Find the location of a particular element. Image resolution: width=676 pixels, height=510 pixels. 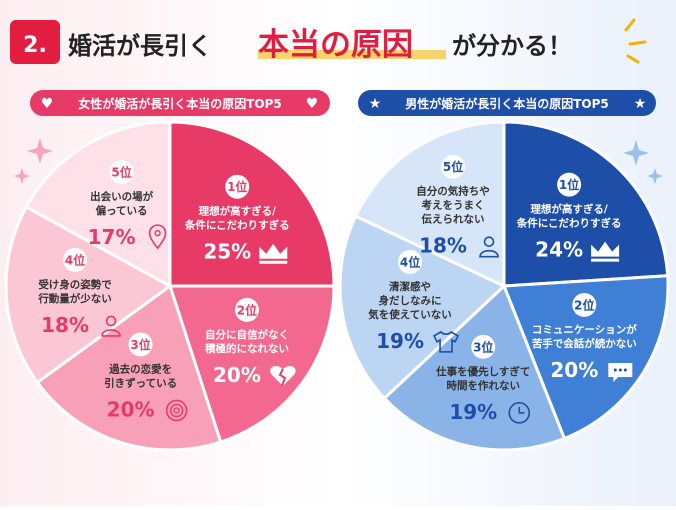

clock-icon is located at coordinates (519, 413).